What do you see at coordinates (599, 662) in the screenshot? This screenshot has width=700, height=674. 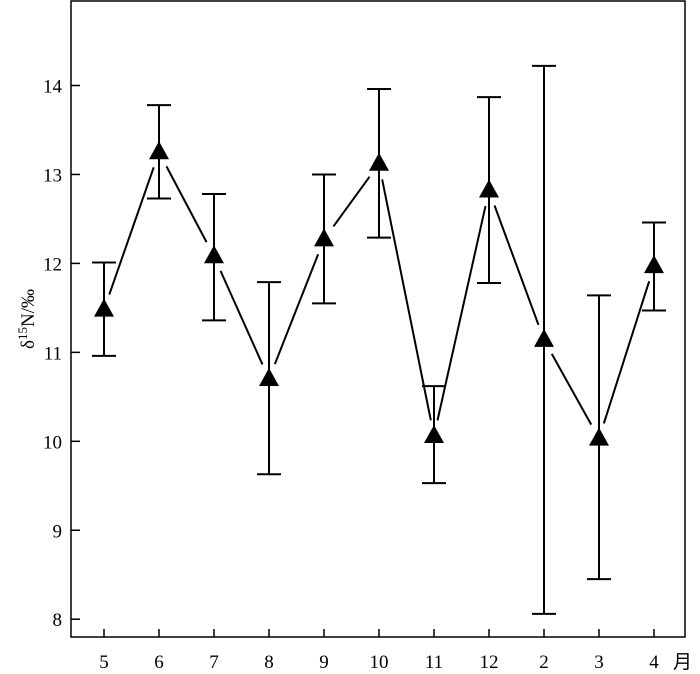 I see `x-tick-label: 3` at bounding box center [599, 662].